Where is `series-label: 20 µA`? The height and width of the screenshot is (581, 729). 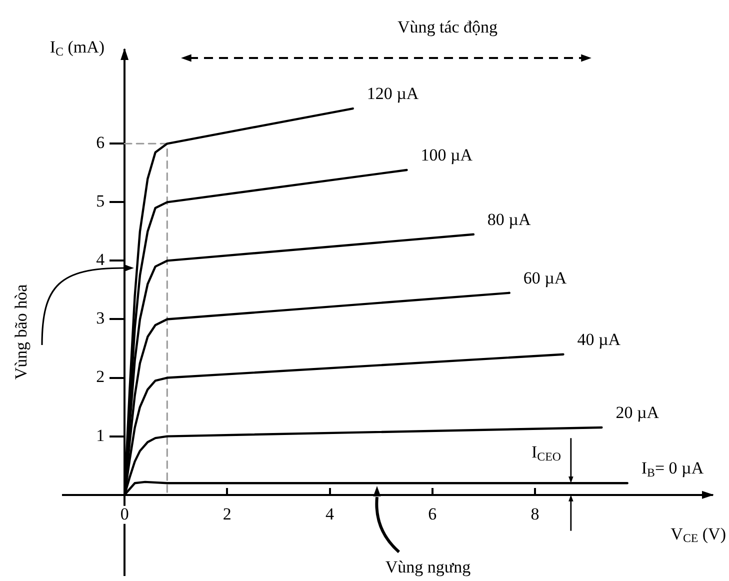 series-label: 20 µA is located at coordinates (638, 412).